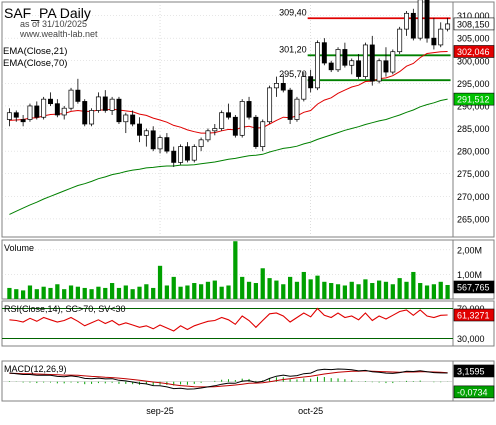 Image resolution: width=496 pixels, height=425 pixels. What do you see at coordinates (473, 152) in the screenshot?
I see `price-tick-label: 280,000` at bounding box center [473, 152].